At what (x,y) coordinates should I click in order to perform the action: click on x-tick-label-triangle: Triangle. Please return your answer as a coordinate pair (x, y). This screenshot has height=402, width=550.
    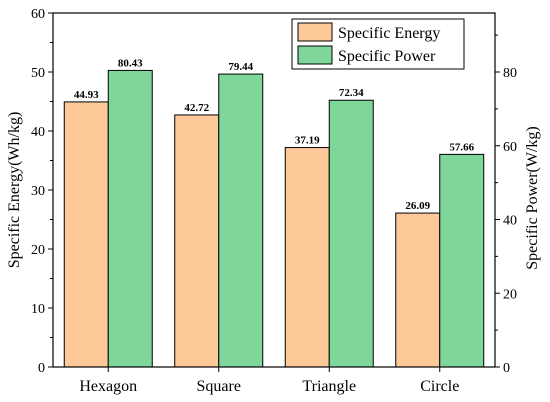
    Looking at the image, I should click on (329, 386).